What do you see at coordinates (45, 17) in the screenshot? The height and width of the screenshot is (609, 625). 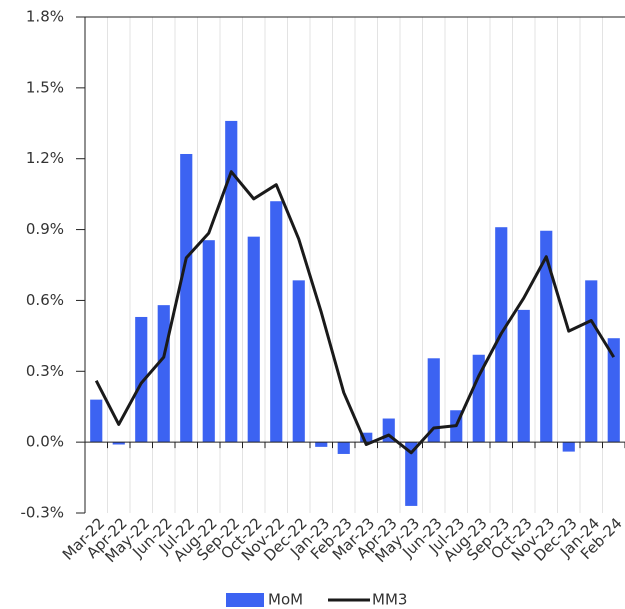 I see `y-tick-label: 1.8%` at bounding box center [45, 17].